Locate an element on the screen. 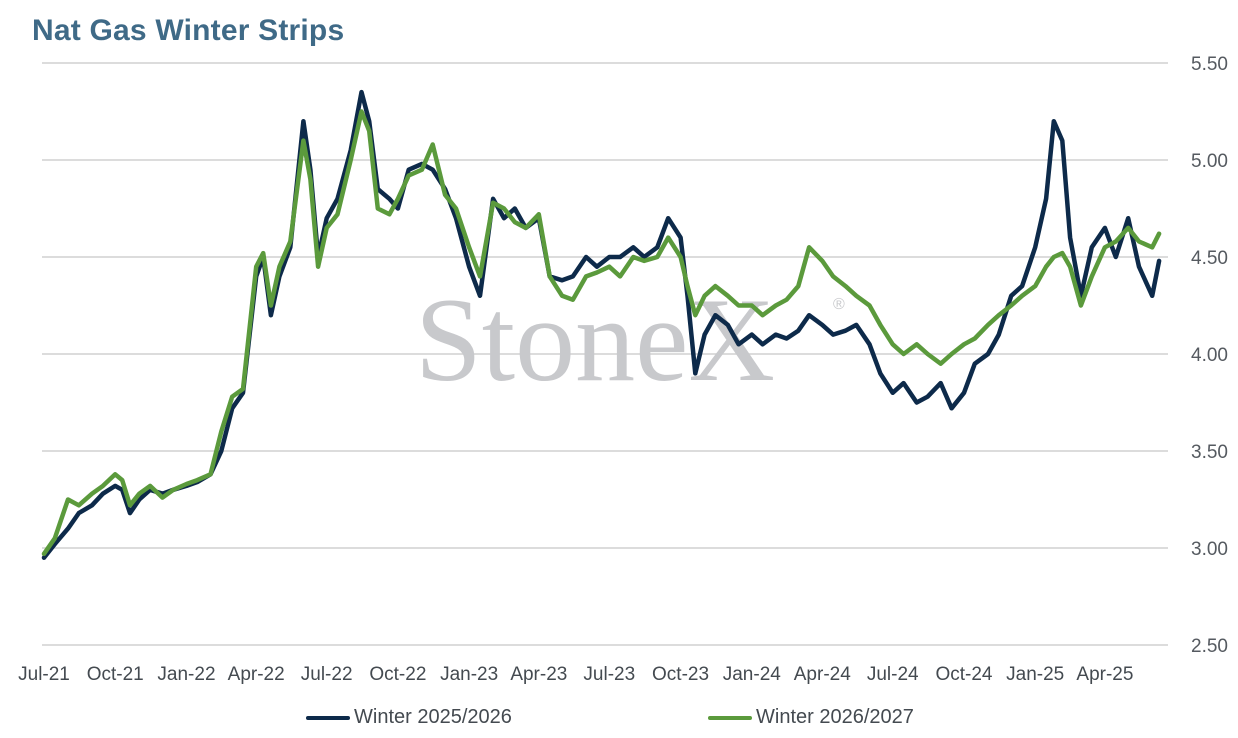 This screenshot has height=738, width=1238. x-tick-label: Jul-24 is located at coordinates (893, 674).